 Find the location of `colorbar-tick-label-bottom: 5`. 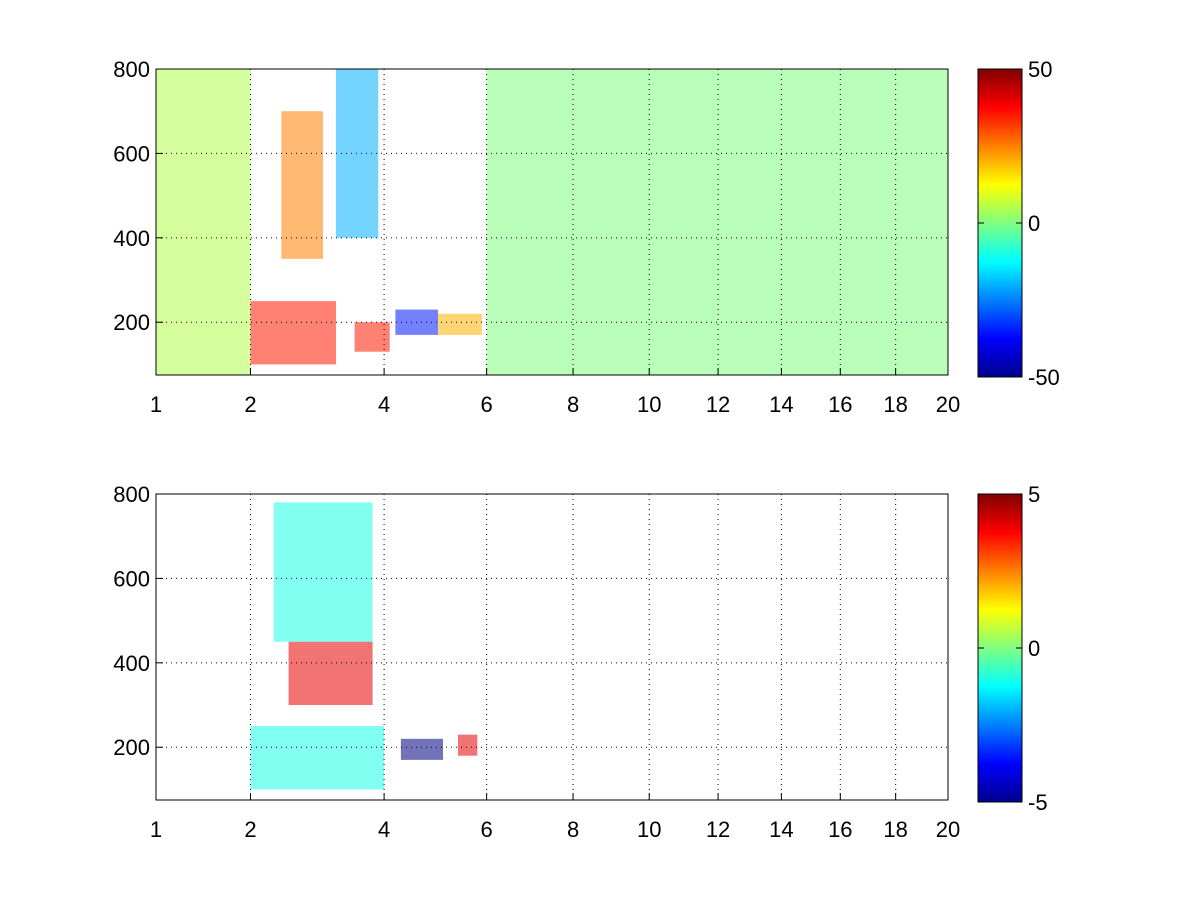

colorbar-tick-label-bottom: 5 is located at coordinates (1034, 494).